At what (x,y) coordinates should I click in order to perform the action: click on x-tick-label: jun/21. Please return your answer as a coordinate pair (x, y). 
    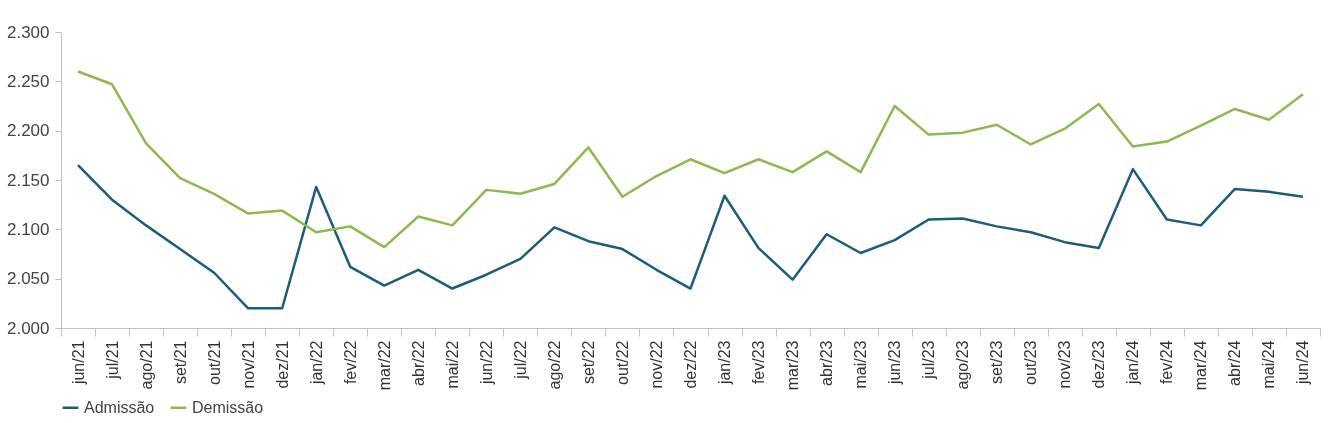
    Looking at the image, I should click on (78, 363).